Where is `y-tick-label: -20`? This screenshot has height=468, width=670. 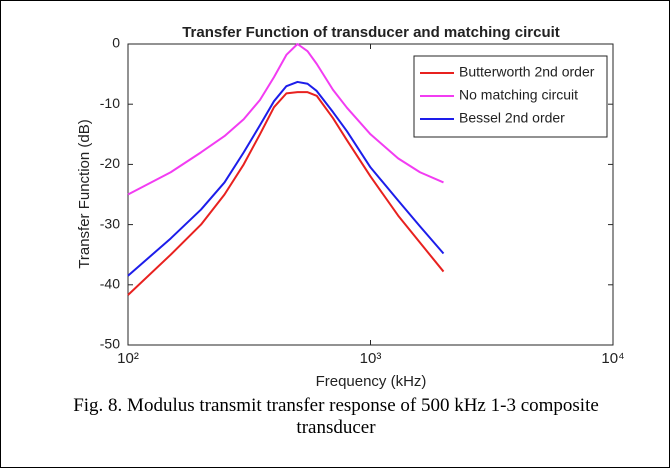 y-tick-label: -20 is located at coordinates (110, 163).